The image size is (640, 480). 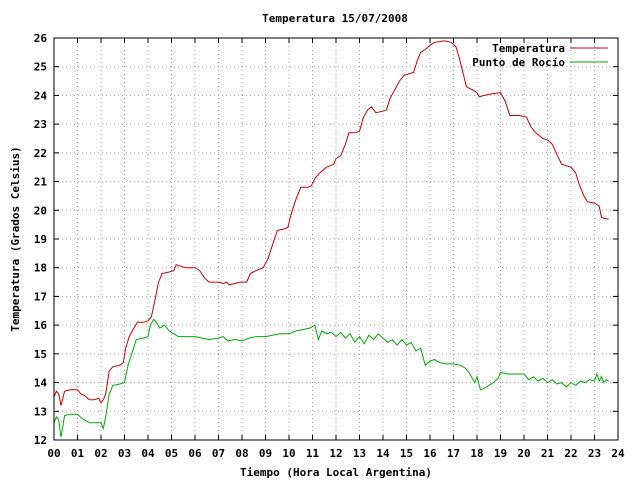 I want to click on y-tick-label: 23, so click(x=40, y=124).